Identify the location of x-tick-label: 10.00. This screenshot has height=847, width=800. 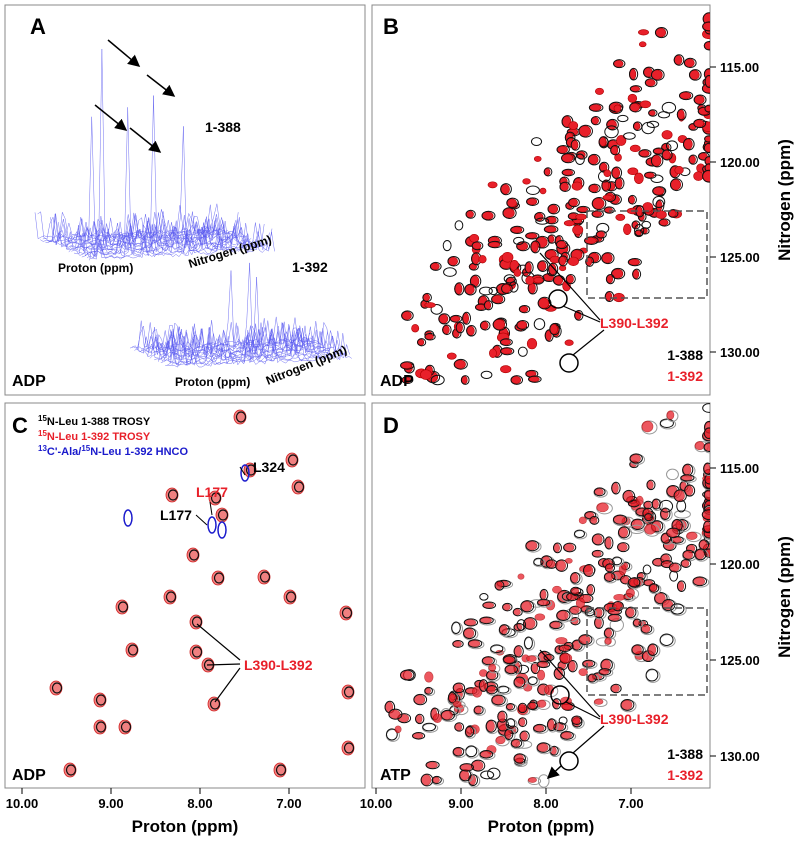
(376, 803).